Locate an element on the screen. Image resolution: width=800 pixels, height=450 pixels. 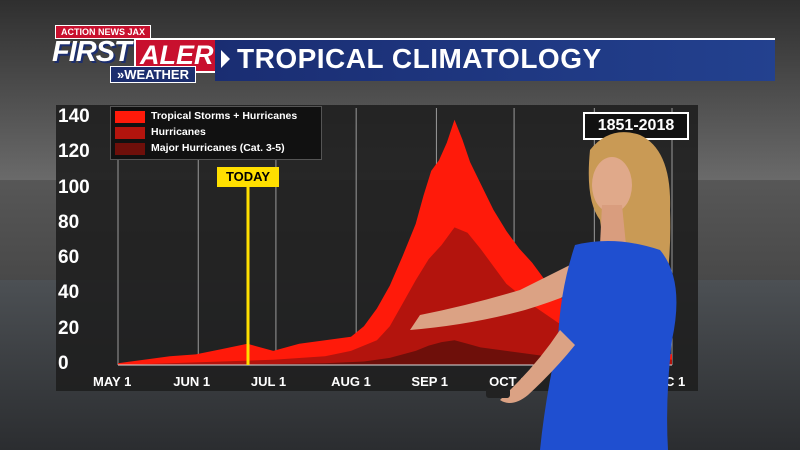
y-tick-label: 20 is located at coordinates (69, 328).